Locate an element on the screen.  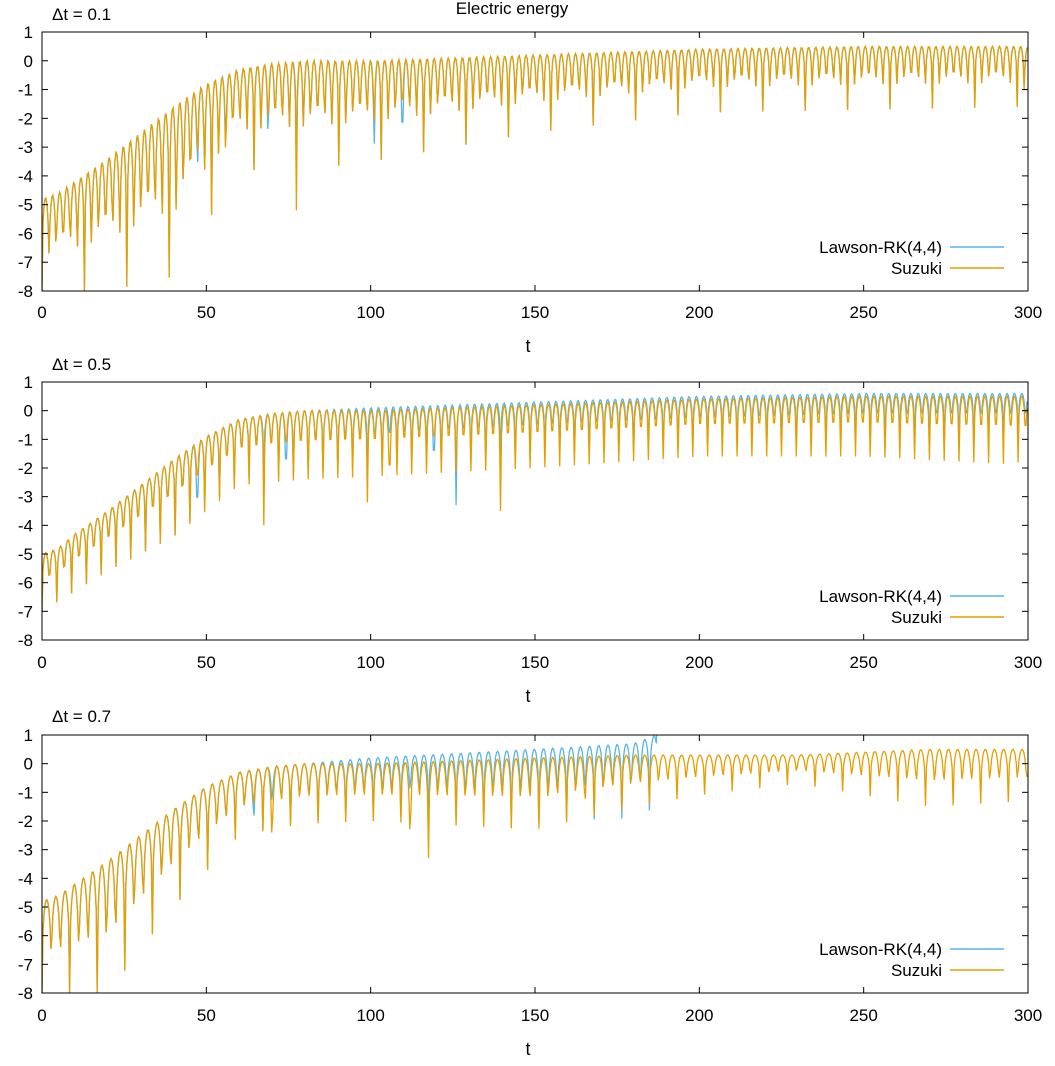
series-line-lawson is located at coordinates (350, 864).